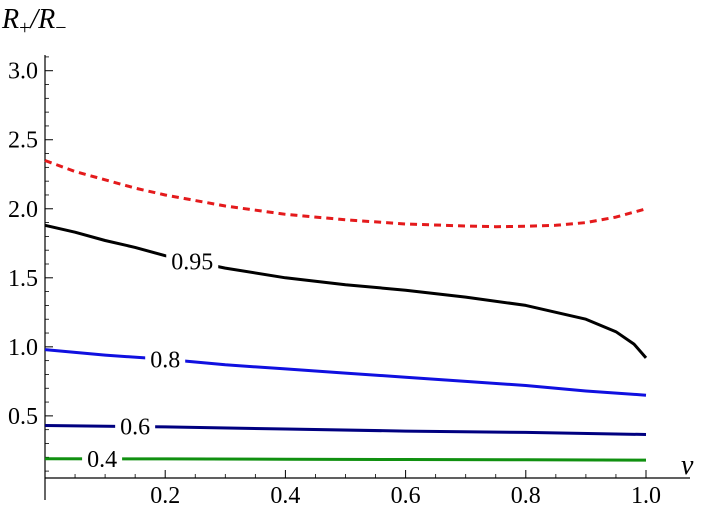 This screenshot has height=514, width=708. What do you see at coordinates (687, 465) in the screenshot?
I see `x-axis-title: ν` at bounding box center [687, 465].